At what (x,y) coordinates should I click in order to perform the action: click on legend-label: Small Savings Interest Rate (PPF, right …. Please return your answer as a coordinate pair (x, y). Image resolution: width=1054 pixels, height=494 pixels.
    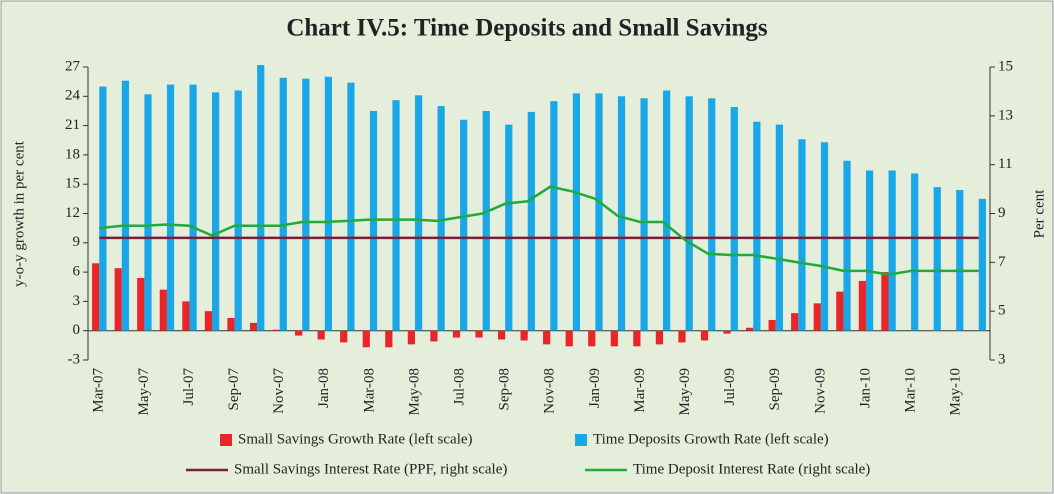
    Looking at the image, I should click on (370, 469).